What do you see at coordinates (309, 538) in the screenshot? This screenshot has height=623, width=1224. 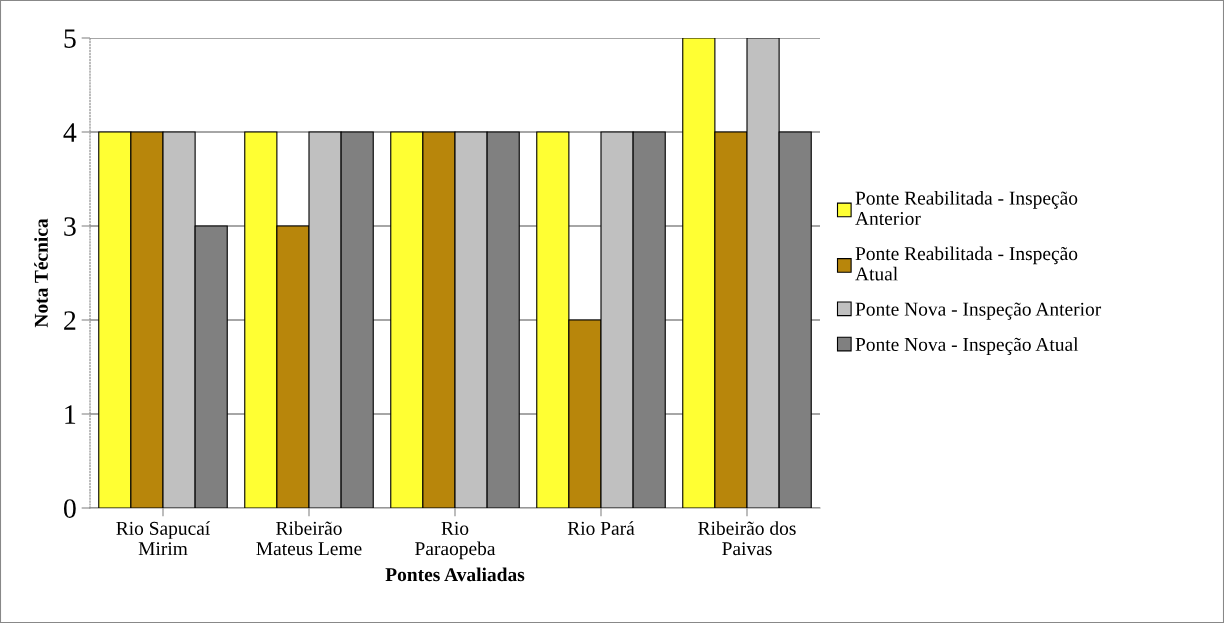 I see `x-tick-label: Ribeirão Mateus Leme` at bounding box center [309, 538].